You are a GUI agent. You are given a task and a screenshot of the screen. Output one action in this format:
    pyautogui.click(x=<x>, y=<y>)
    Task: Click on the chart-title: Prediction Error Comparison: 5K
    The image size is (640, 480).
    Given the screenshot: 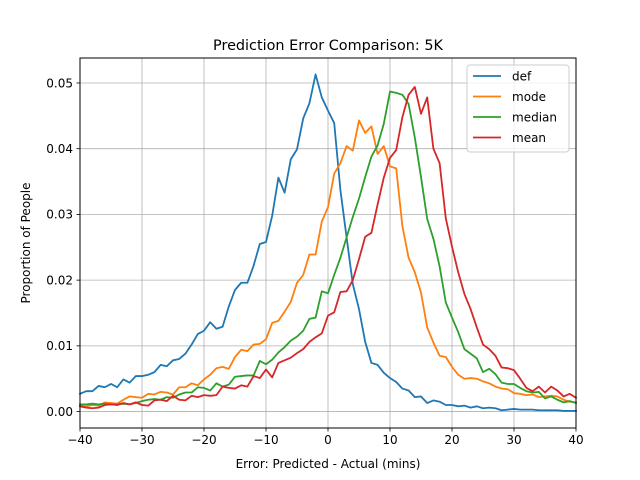 What is the action you would take?
    pyautogui.click(x=328, y=46)
    